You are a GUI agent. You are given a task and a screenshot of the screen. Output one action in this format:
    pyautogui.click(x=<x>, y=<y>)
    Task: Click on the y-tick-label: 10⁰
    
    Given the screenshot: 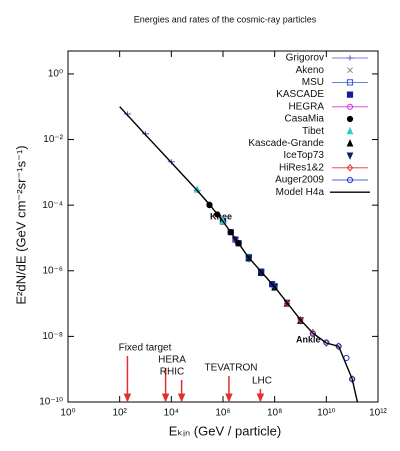 What is the action you would take?
    pyautogui.click(x=55, y=74)
    